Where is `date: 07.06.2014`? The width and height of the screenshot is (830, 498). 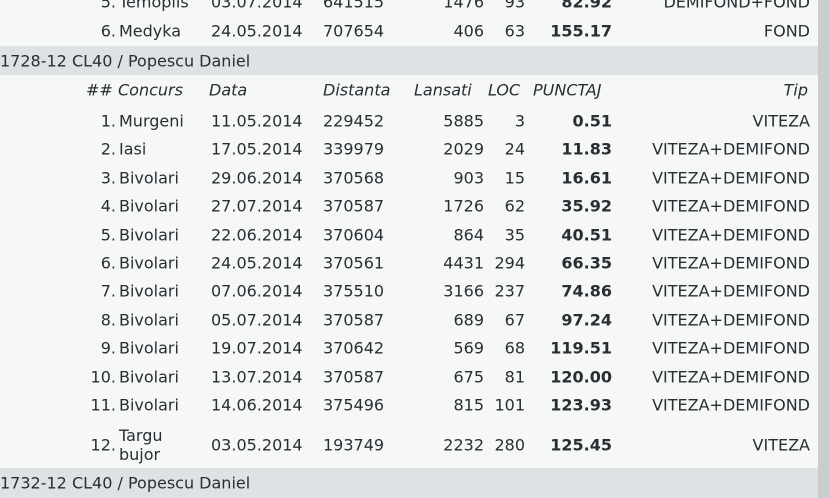 date: 07.06.2014 is located at coordinates (257, 291).